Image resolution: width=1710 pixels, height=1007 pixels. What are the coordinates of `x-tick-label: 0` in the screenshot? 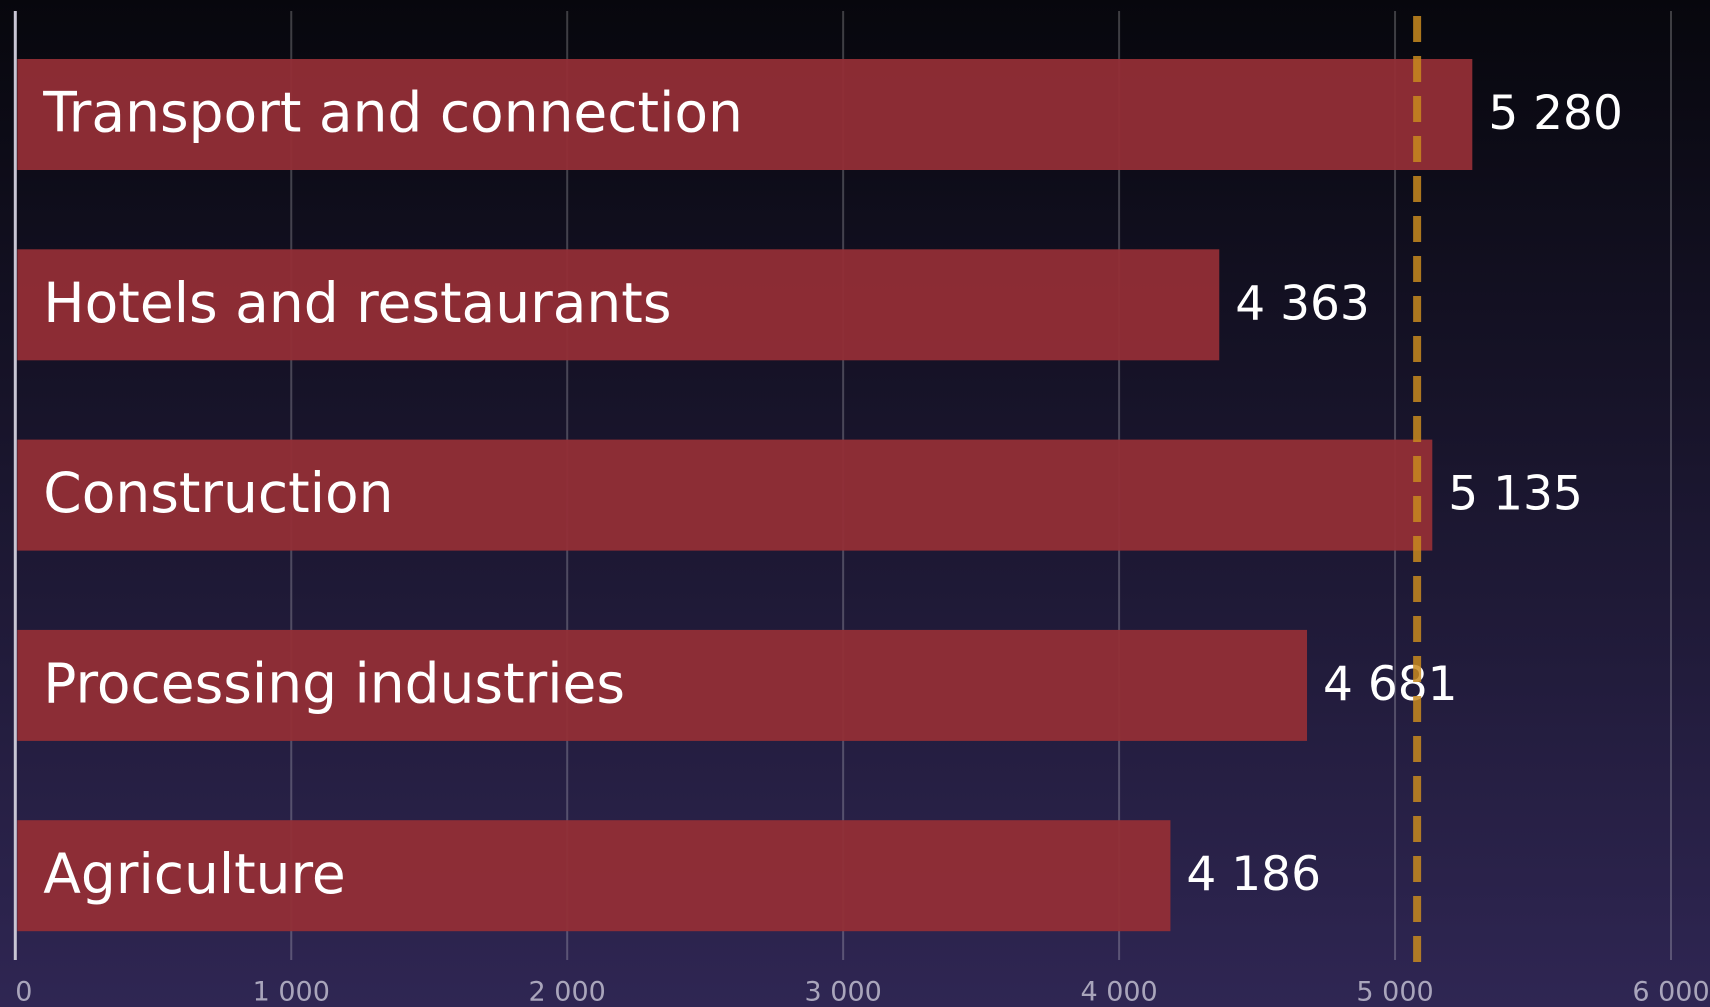 It's located at (23, 992).